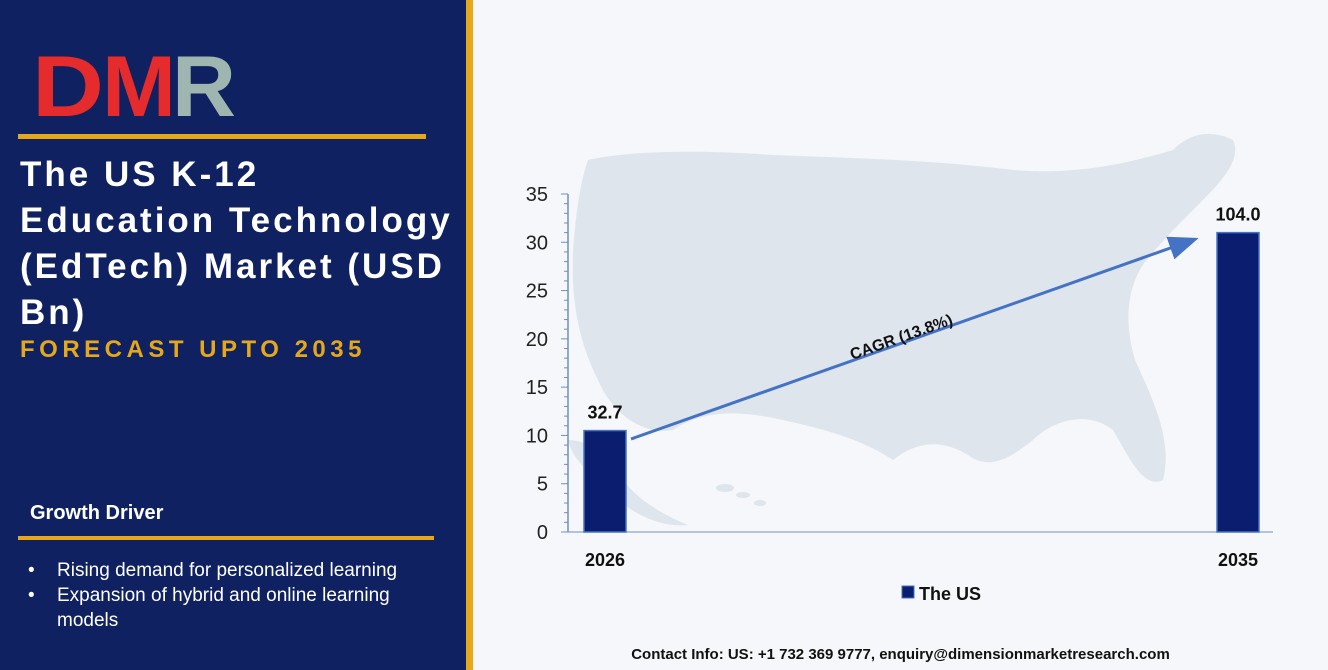  Describe the element at coordinates (139, 81) in the screenshot. I see `svg-text: M` at that location.